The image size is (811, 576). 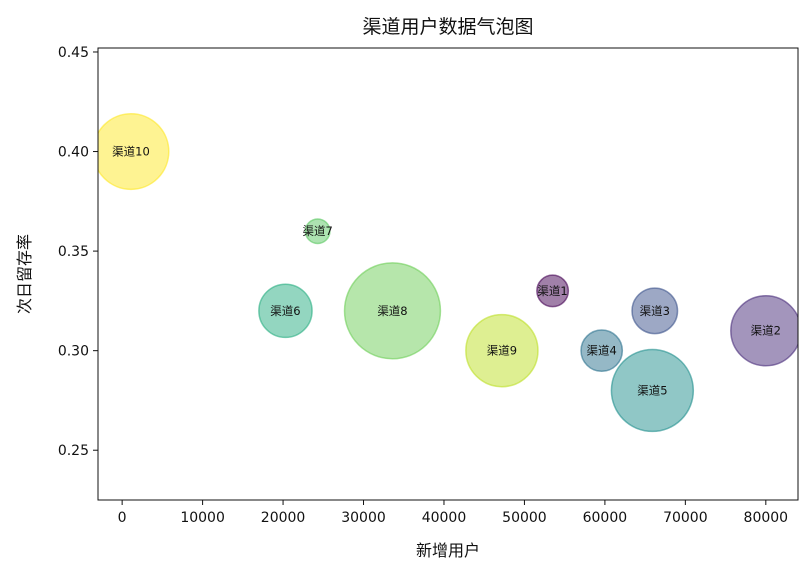 I want to click on bubble-label-channel-8: 渠道8, so click(x=392, y=311).